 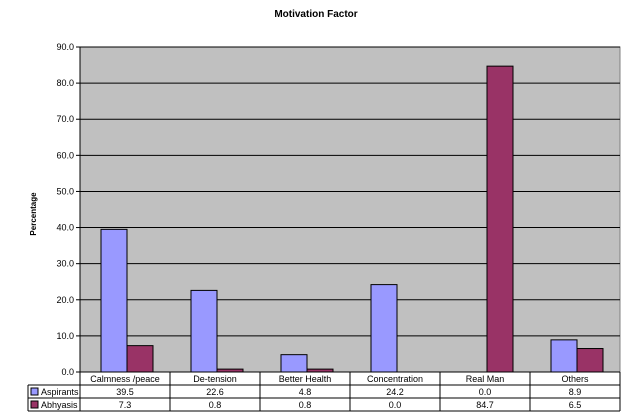 What do you see at coordinates (215, 379) in the screenshot?
I see `category-label: De-tension` at bounding box center [215, 379].